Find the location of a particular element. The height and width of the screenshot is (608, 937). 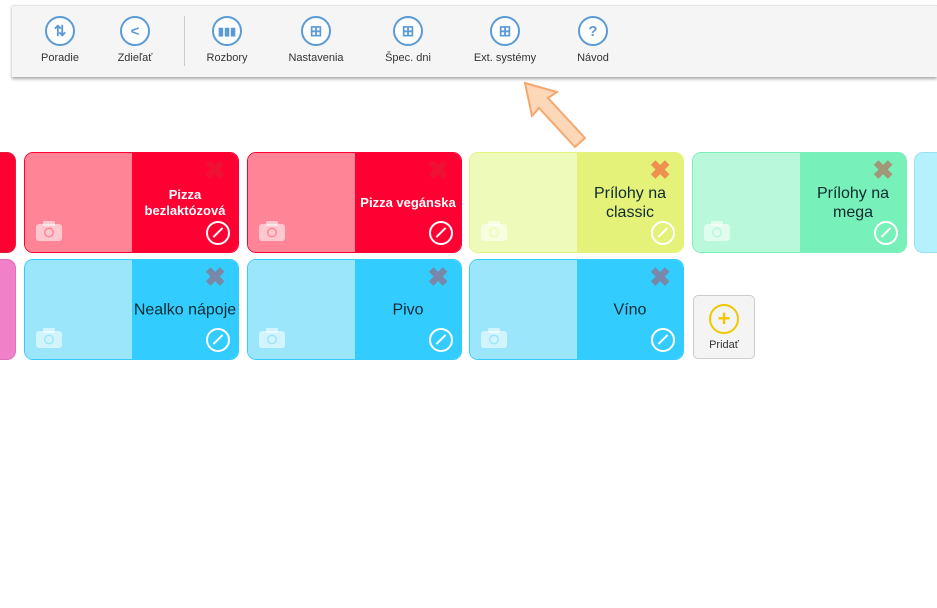

category-panel: ✖ Pivo is located at coordinates (408, 309).